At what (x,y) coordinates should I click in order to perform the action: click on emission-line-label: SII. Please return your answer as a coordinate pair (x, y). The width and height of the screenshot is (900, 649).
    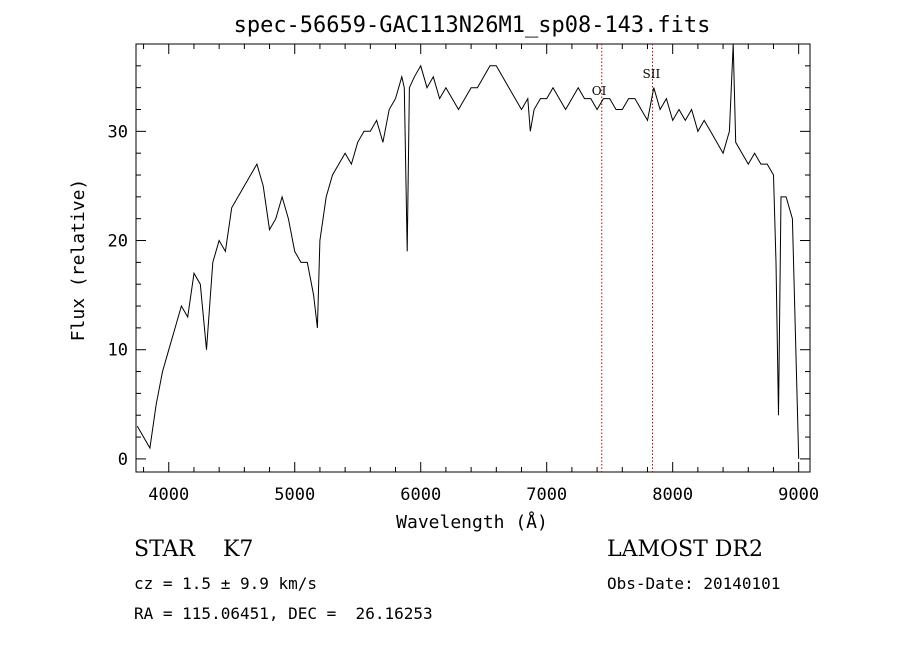
    Looking at the image, I should click on (652, 74).